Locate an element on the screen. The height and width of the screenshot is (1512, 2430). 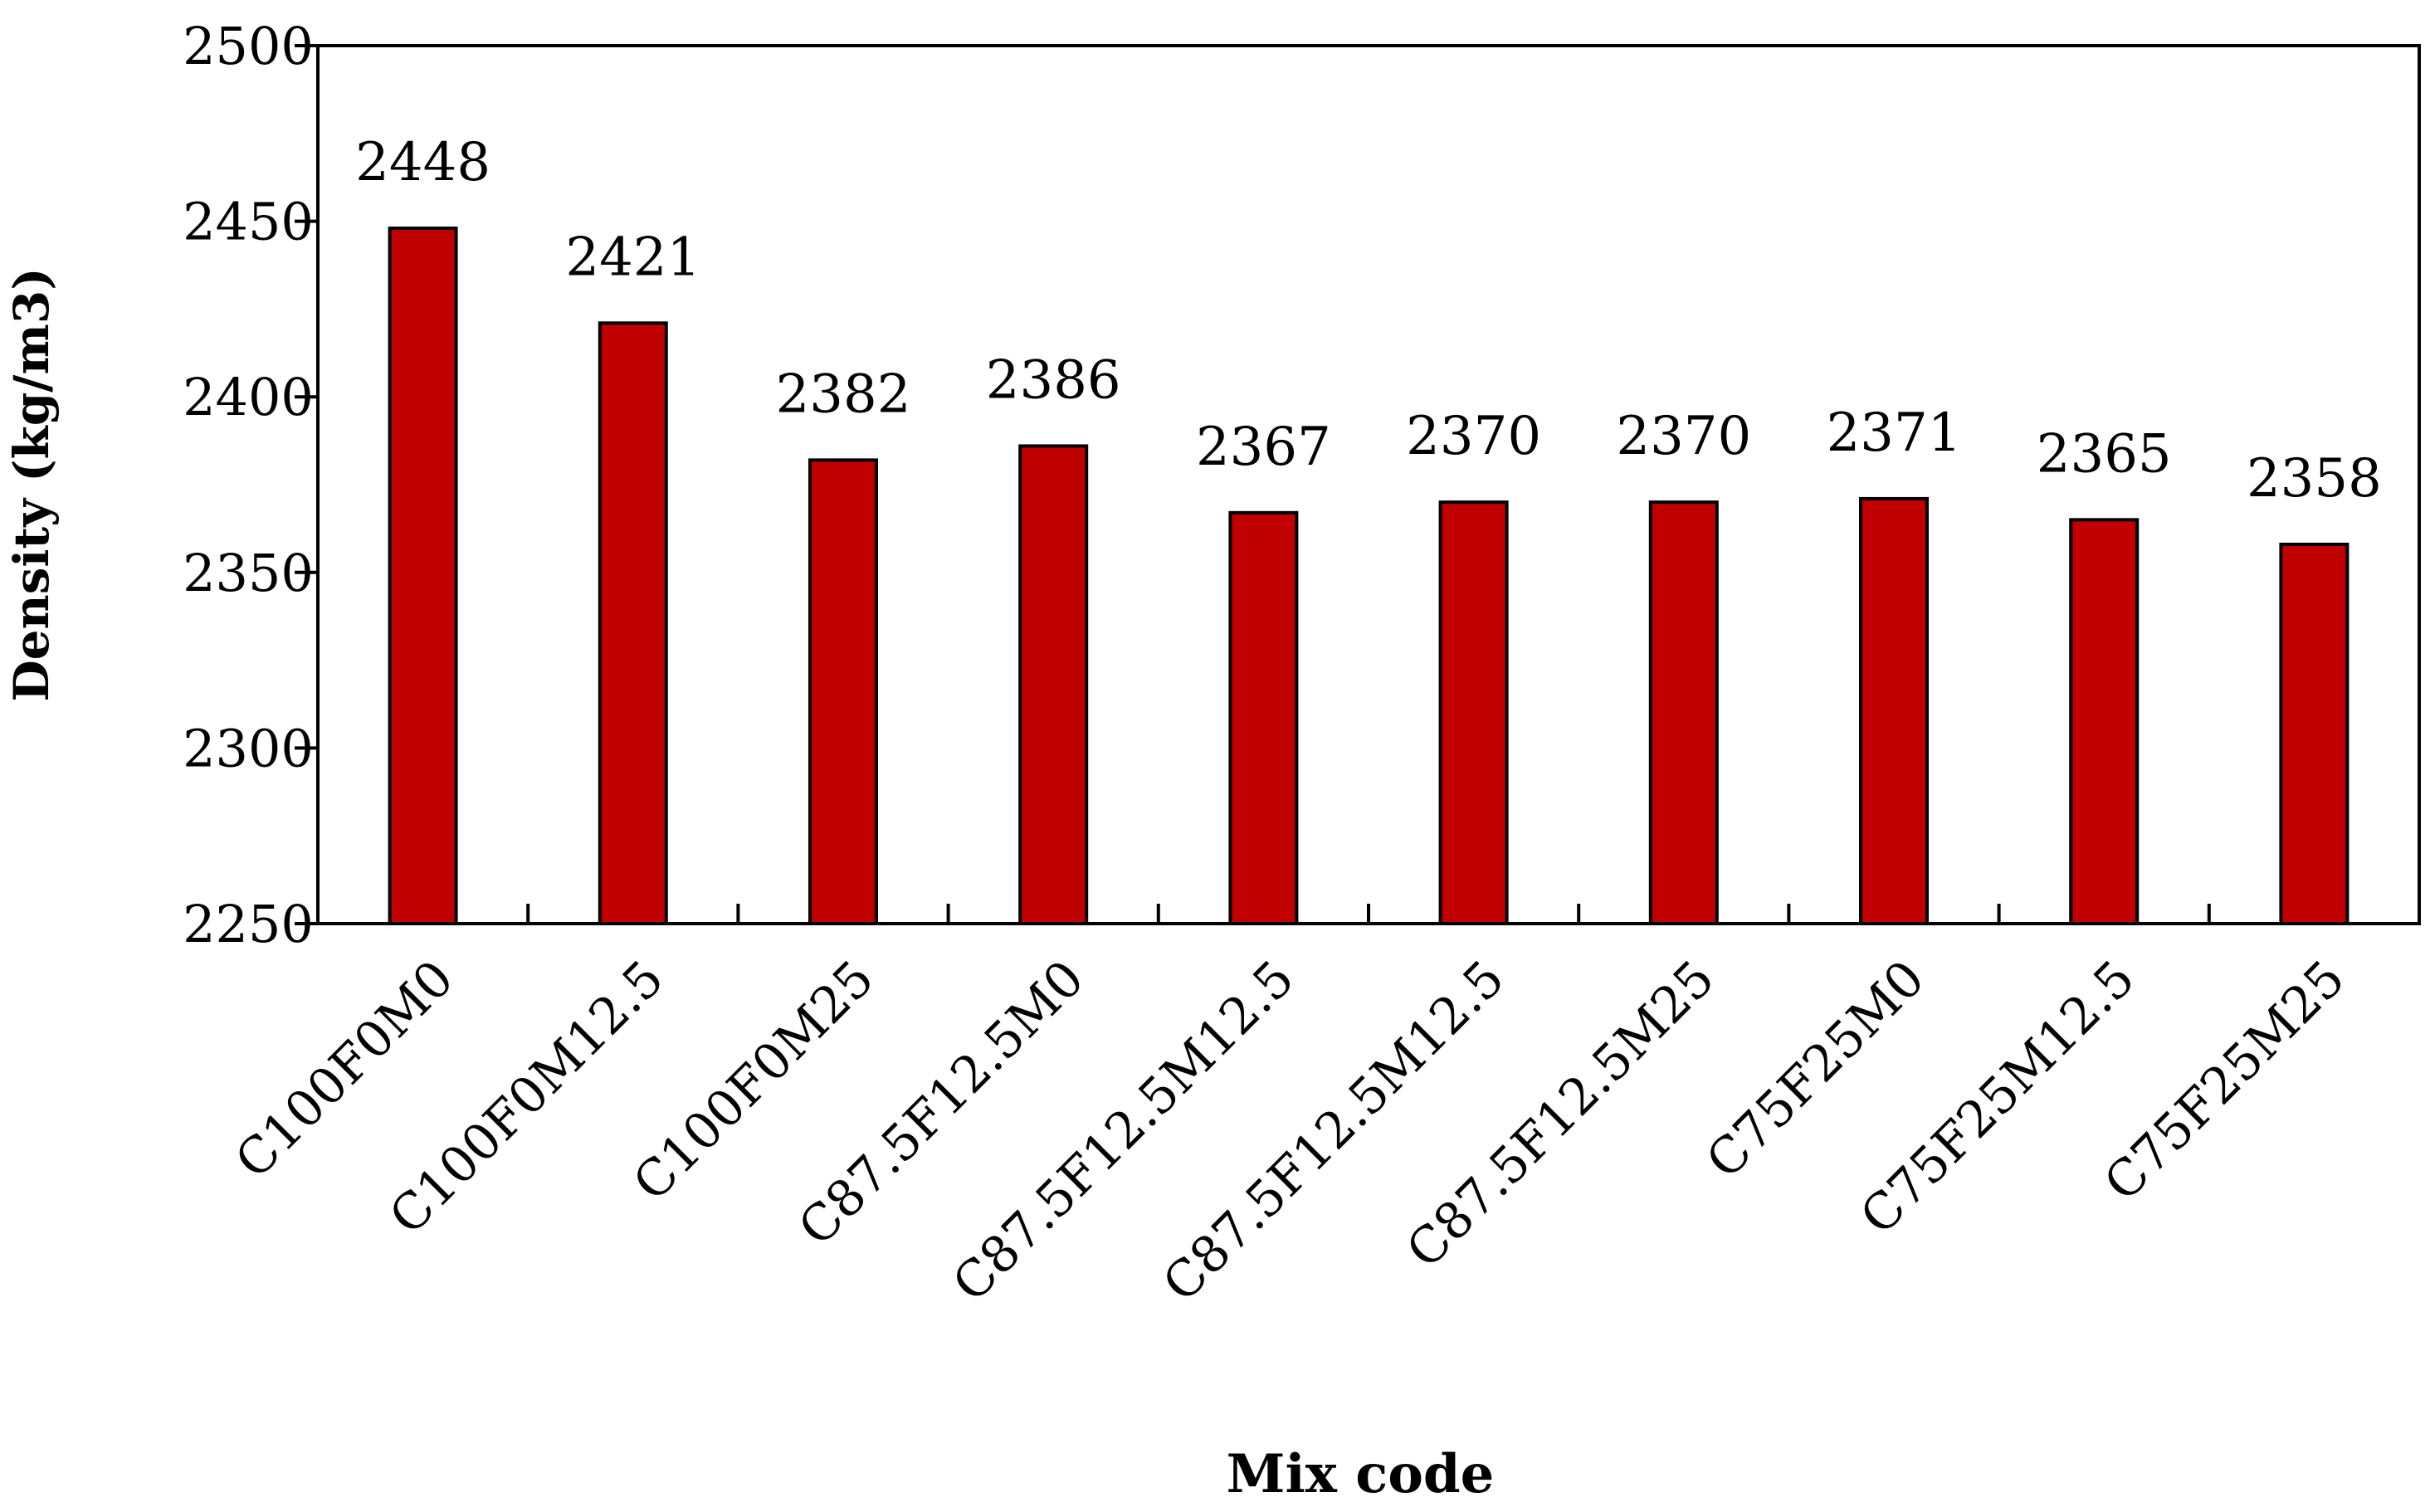
y-tick-label: 2250 is located at coordinates (249, 924).